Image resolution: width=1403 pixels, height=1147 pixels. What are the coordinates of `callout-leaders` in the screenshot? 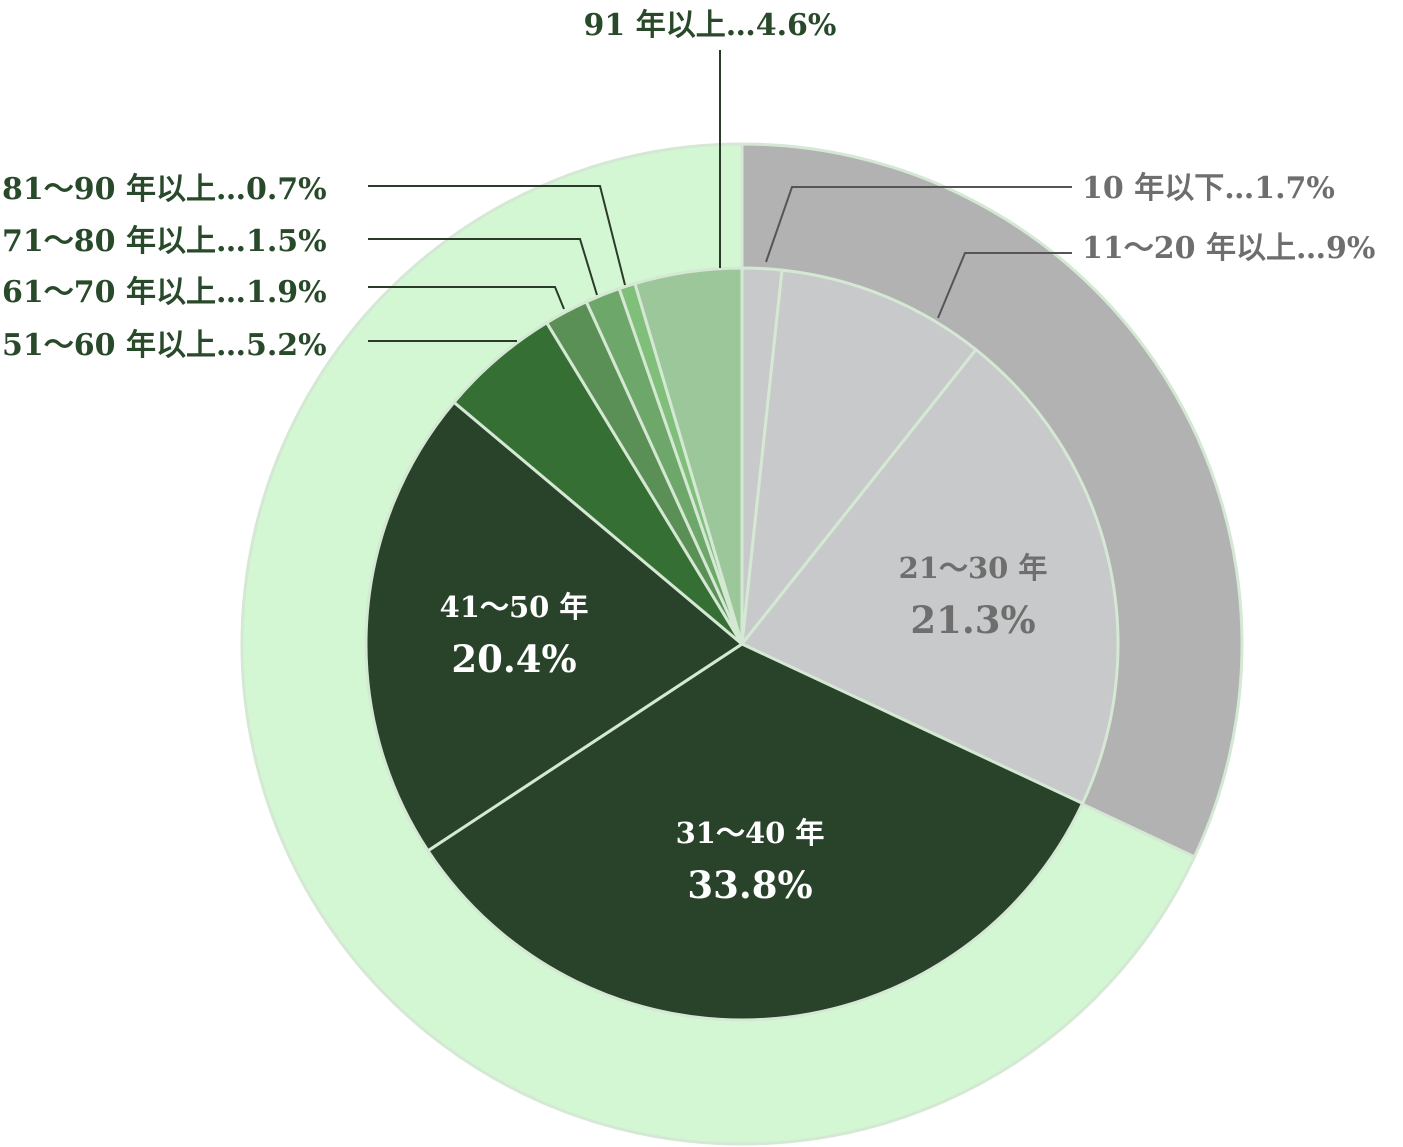 It's located at (720, 196).